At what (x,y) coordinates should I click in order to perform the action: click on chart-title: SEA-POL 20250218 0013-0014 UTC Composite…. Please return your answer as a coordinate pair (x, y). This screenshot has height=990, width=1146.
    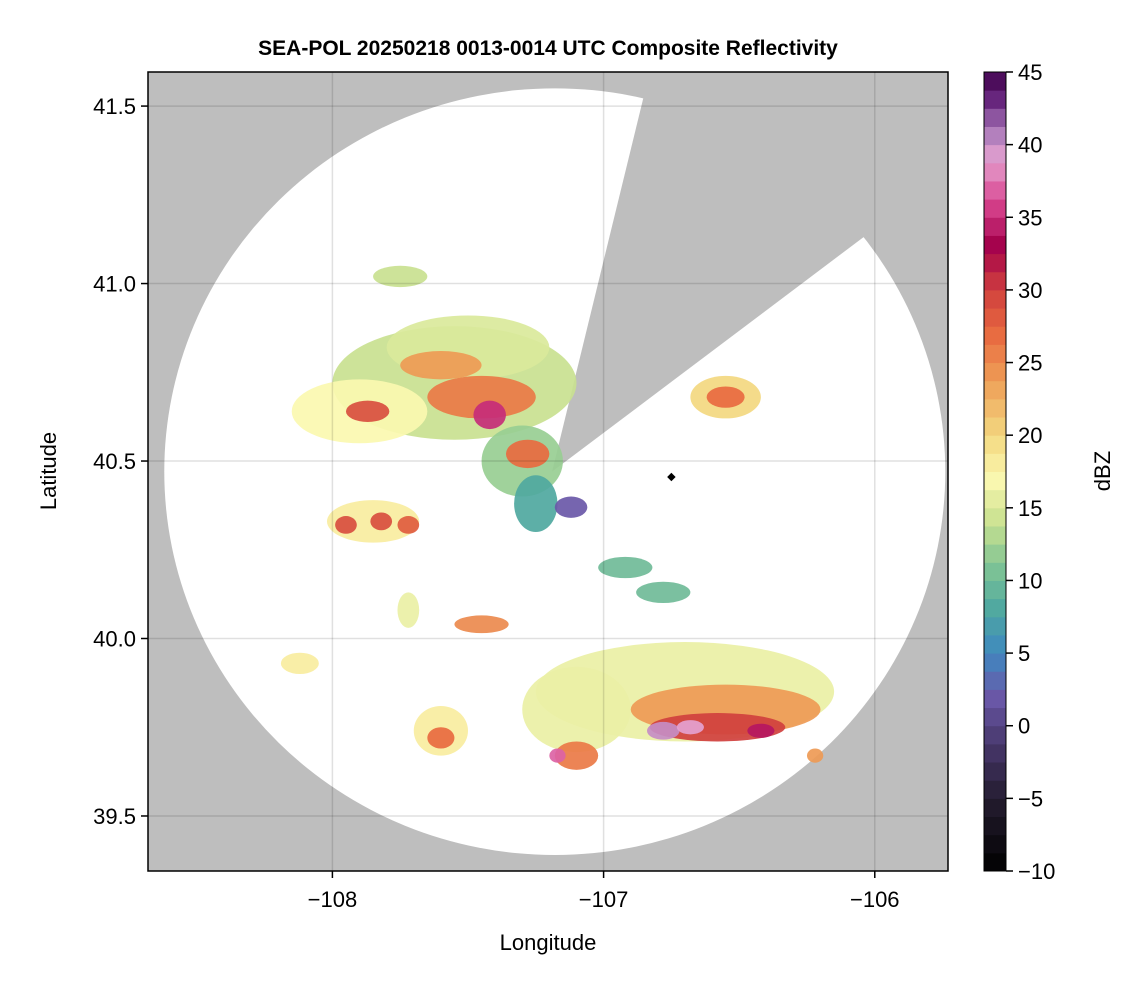
    Looking at the image, I should click on (548, 48).